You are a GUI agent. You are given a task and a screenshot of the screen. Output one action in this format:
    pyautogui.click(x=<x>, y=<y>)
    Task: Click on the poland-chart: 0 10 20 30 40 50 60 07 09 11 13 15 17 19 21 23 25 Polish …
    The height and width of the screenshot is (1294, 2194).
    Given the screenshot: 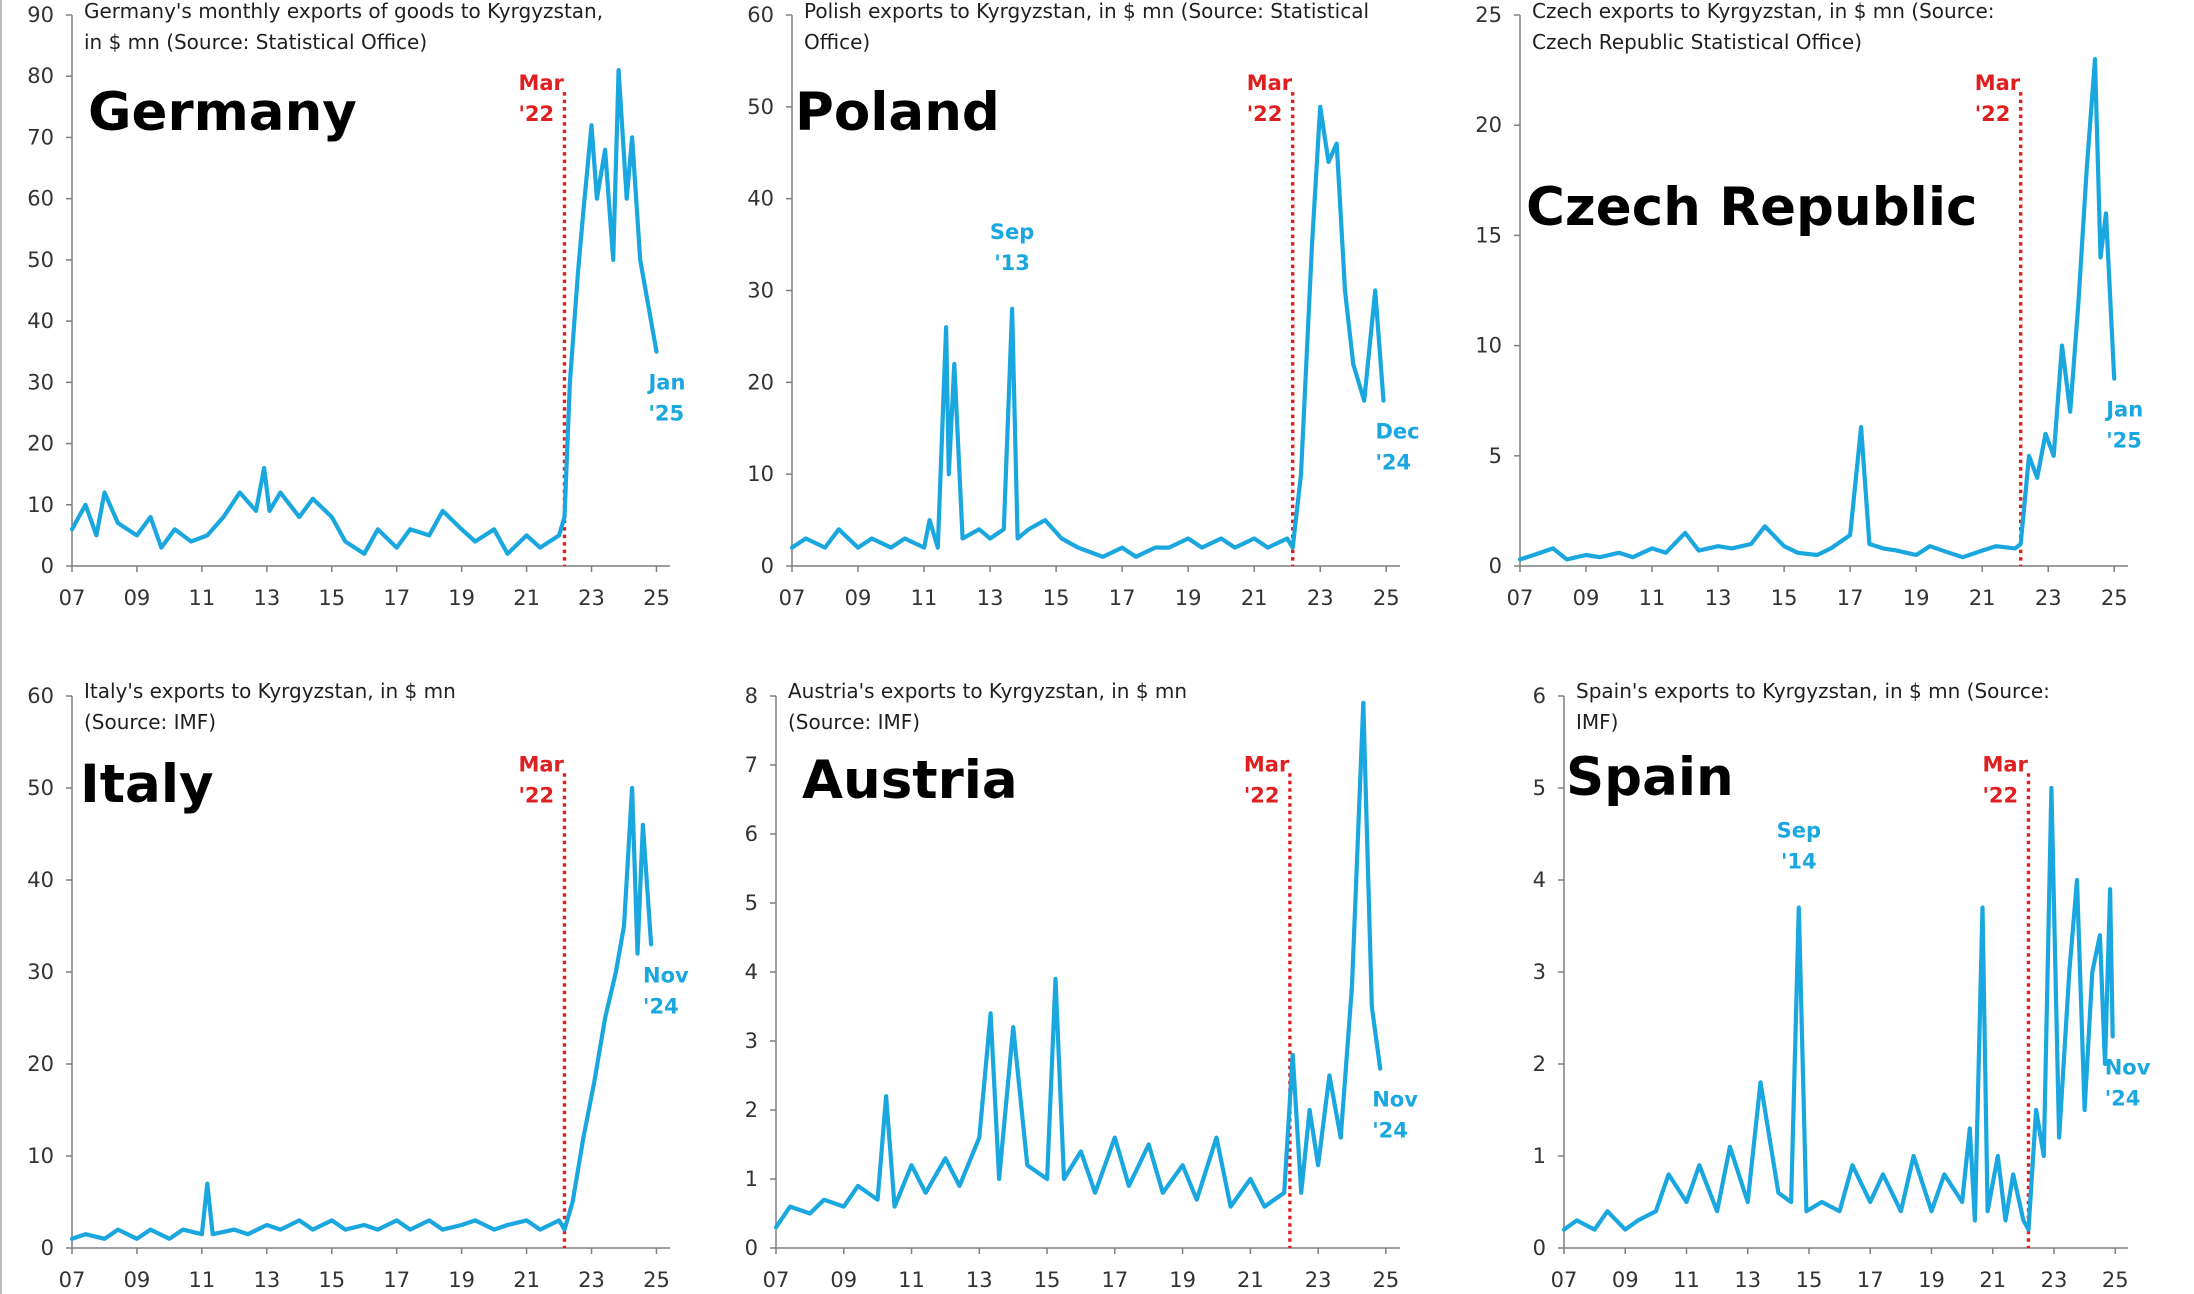 What is the action you would take?
    pyautogui.click(x=1083, y=305)
    